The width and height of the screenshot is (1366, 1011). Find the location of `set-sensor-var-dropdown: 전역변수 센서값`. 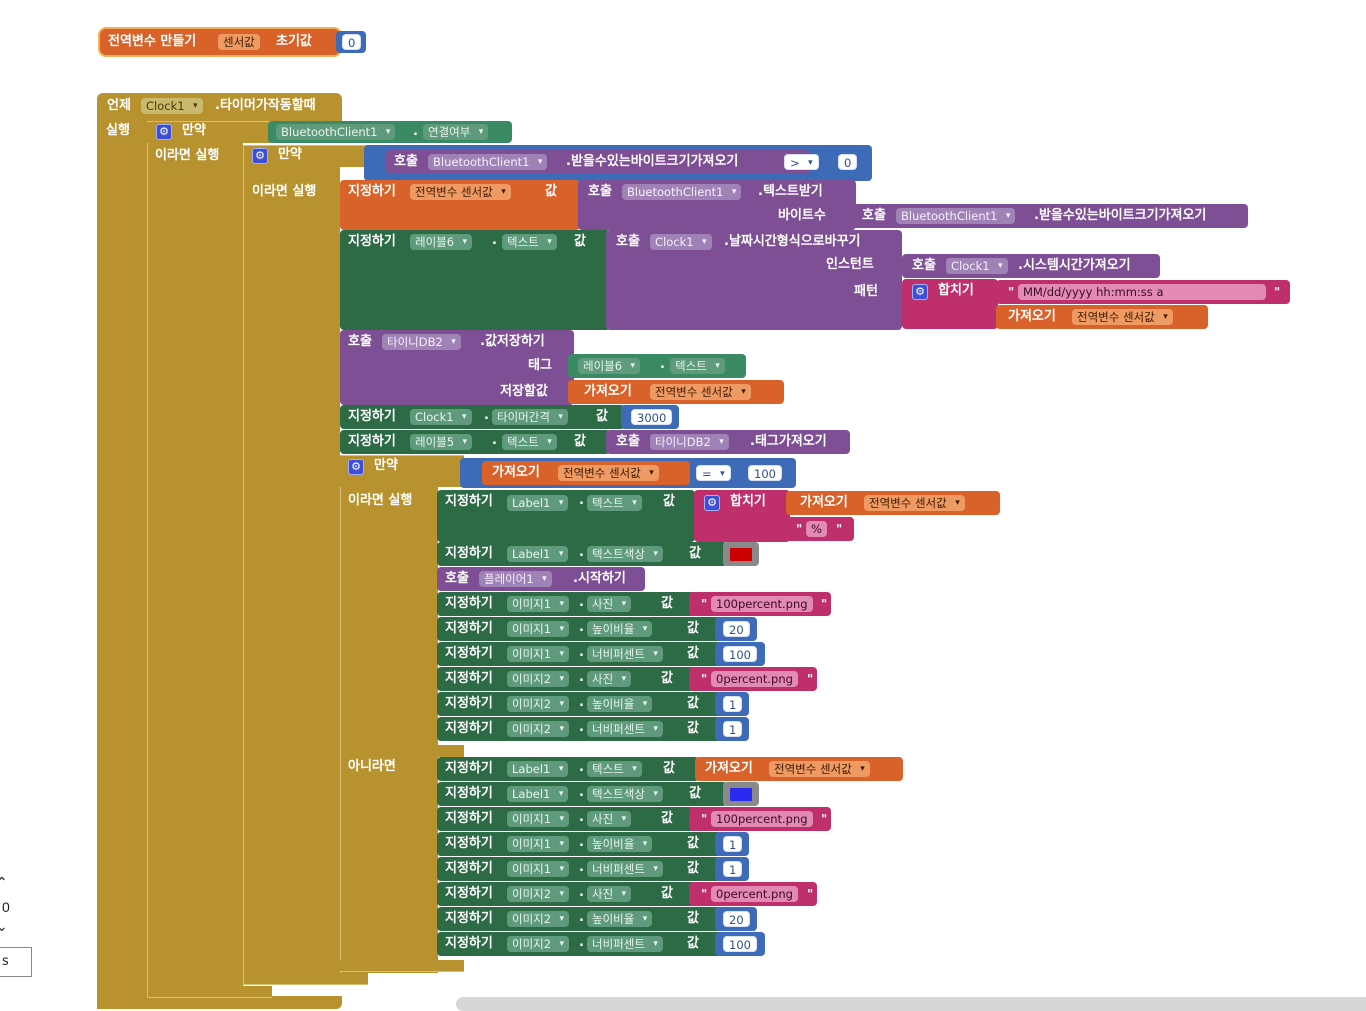

set-sensor-var-dropdown: 전역변수 센서값 is located at coordinates (460, 192).